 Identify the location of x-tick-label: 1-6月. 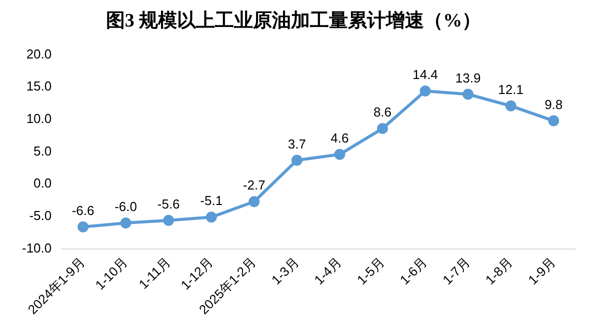
(413, 271).